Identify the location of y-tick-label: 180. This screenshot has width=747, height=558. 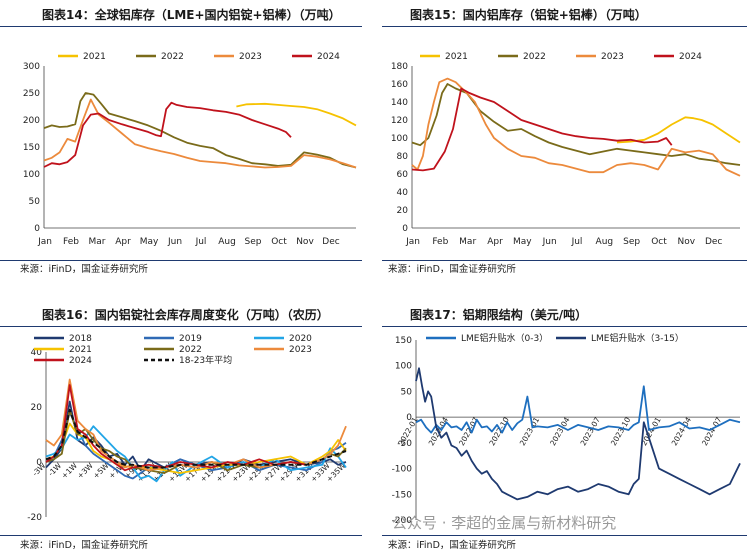
(399, 67).